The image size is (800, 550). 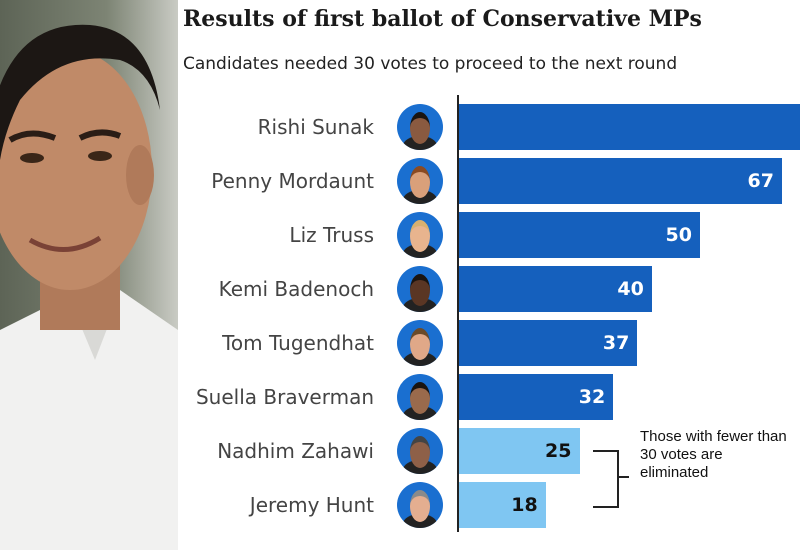 What do you see at coordinates (292, 181) in the screenshot?
I see `candidate-name: Penny Mordaunt` at bounding box center [292, 181].